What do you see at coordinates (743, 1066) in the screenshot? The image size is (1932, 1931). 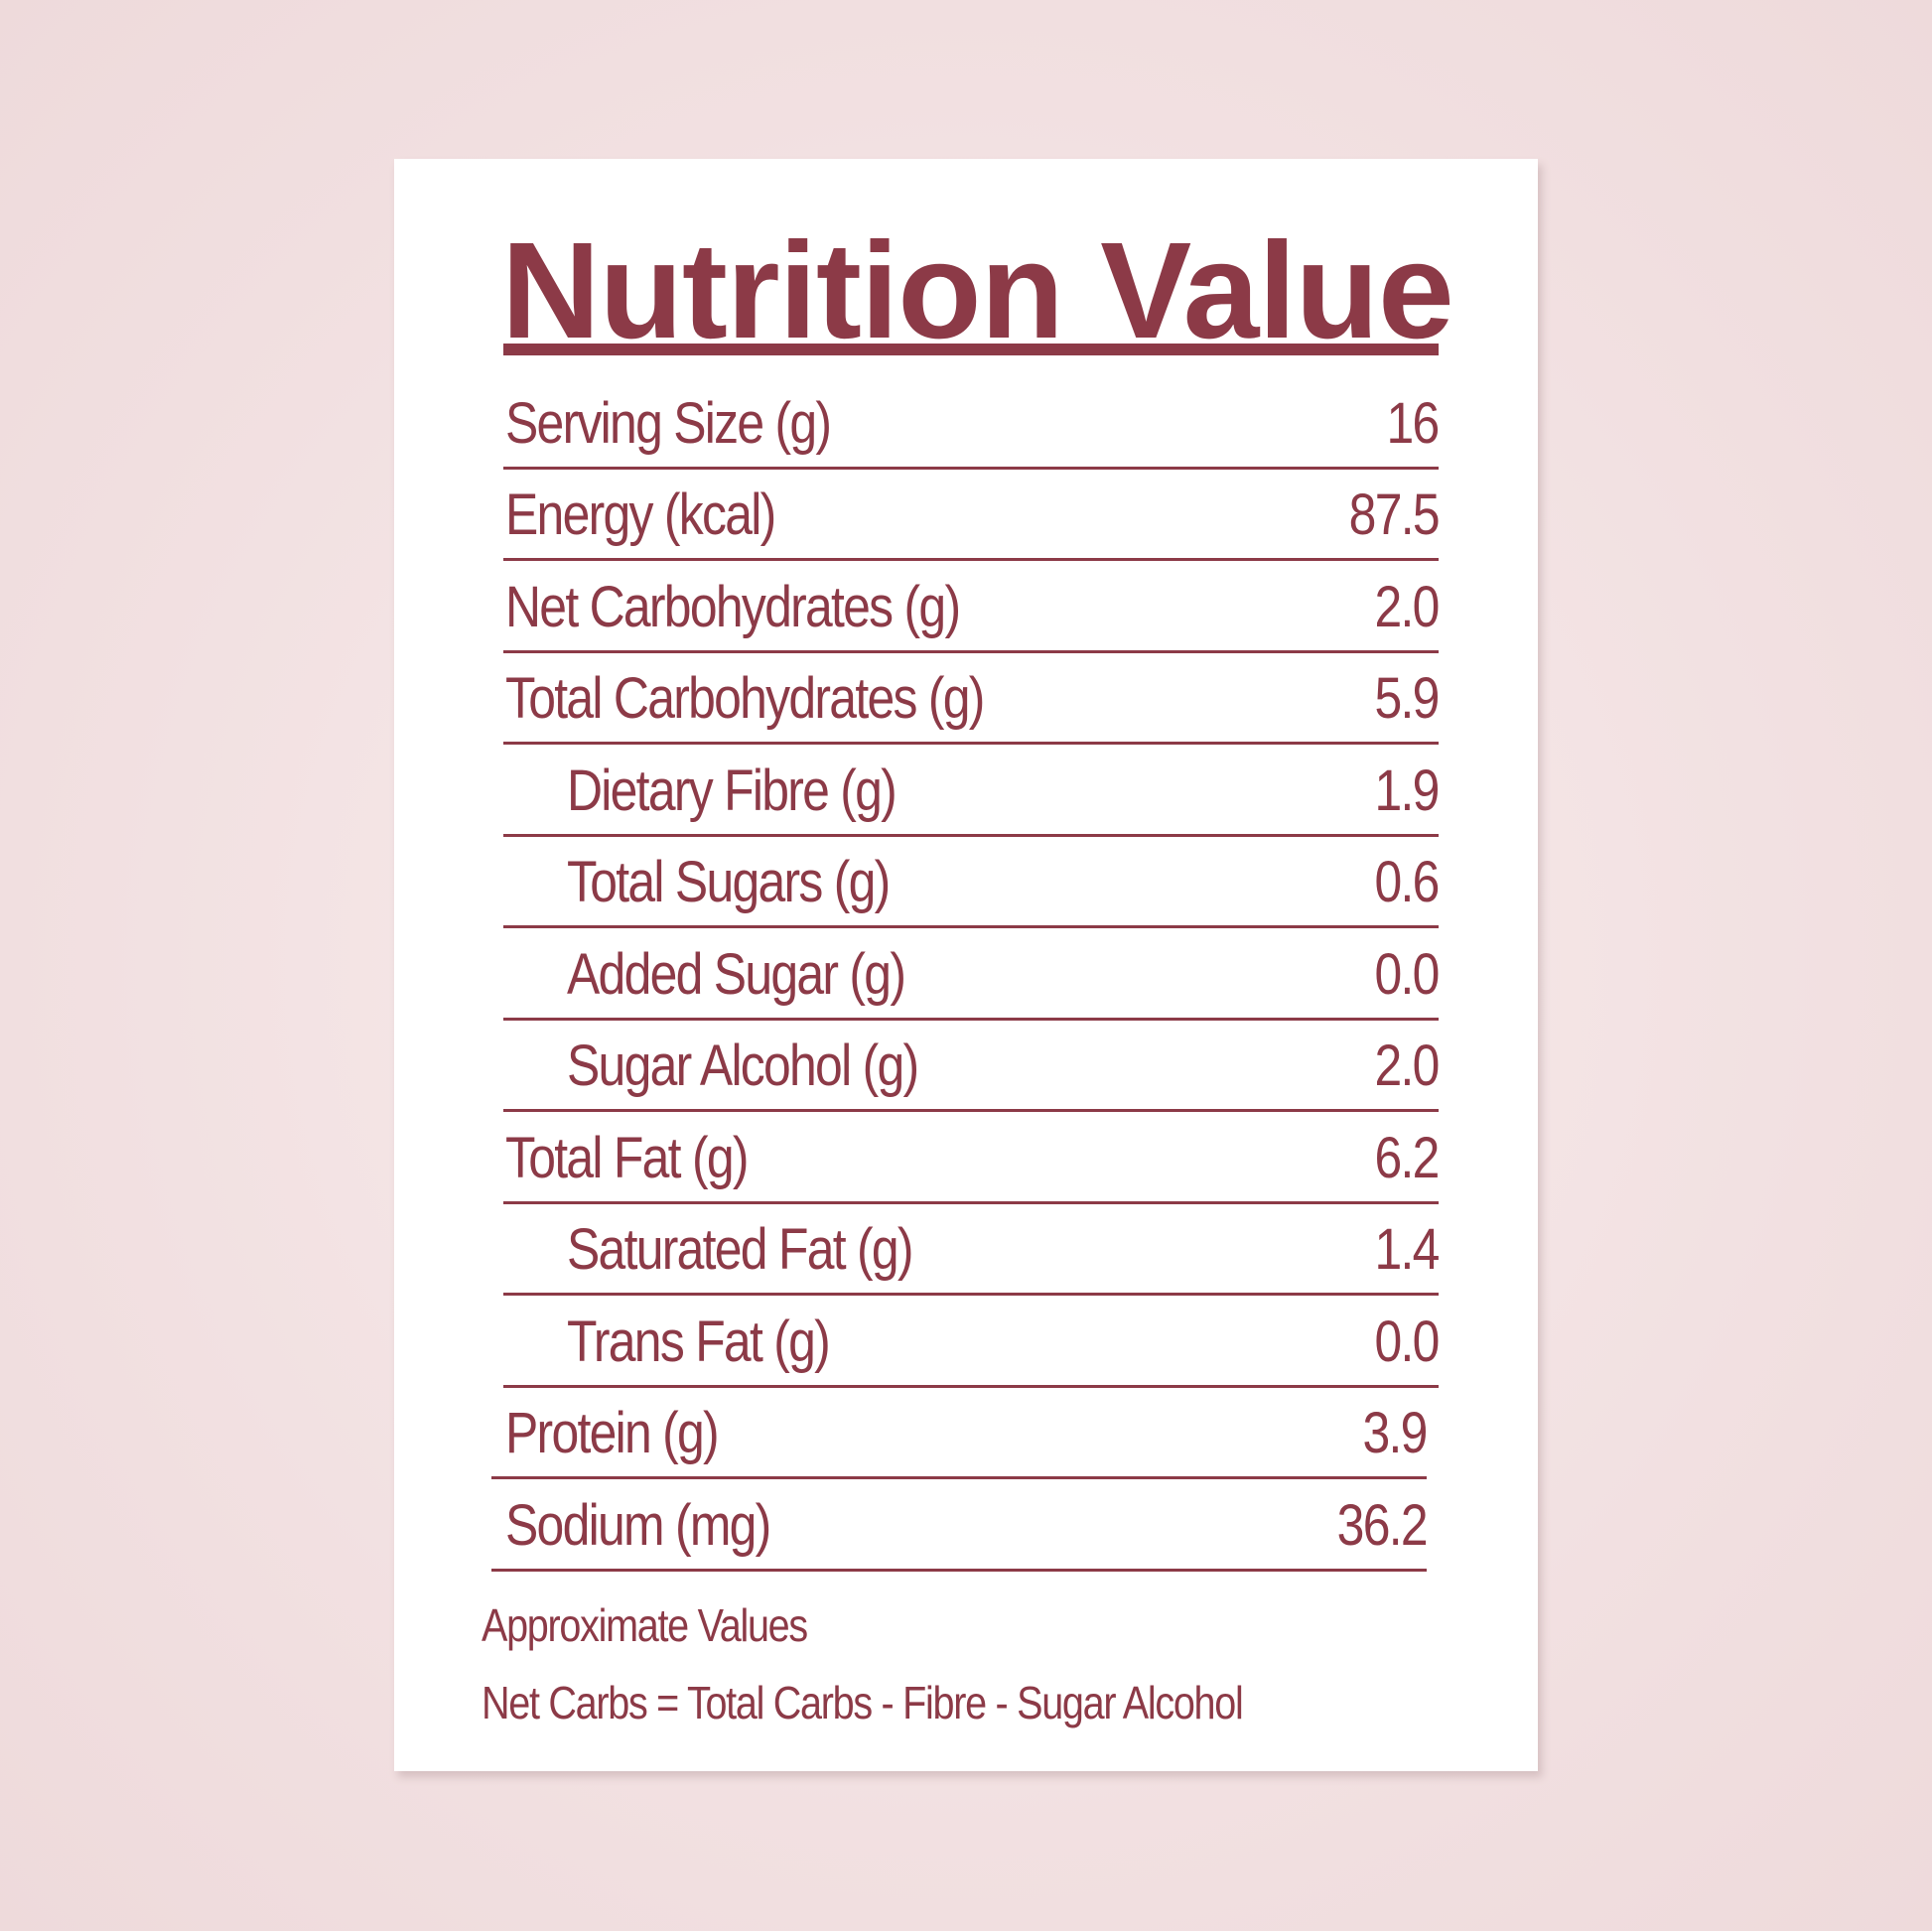 I see `row-label: Sugar Alcohol (g)` at bounding box center [743, 1066].